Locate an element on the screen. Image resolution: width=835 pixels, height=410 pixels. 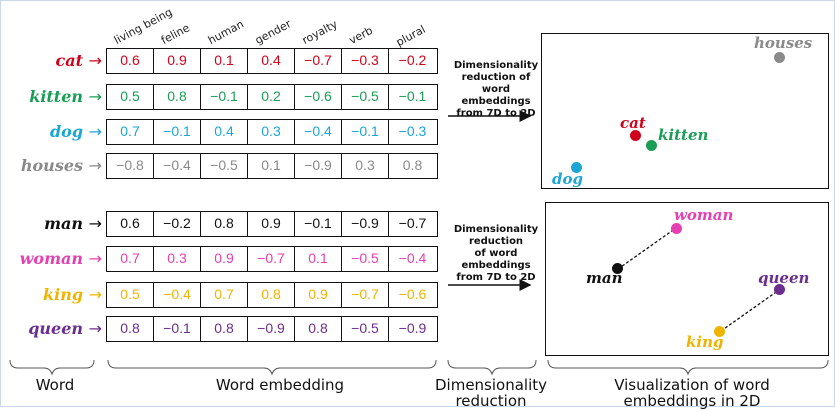
brace-word is located at coordinates (52, 367).